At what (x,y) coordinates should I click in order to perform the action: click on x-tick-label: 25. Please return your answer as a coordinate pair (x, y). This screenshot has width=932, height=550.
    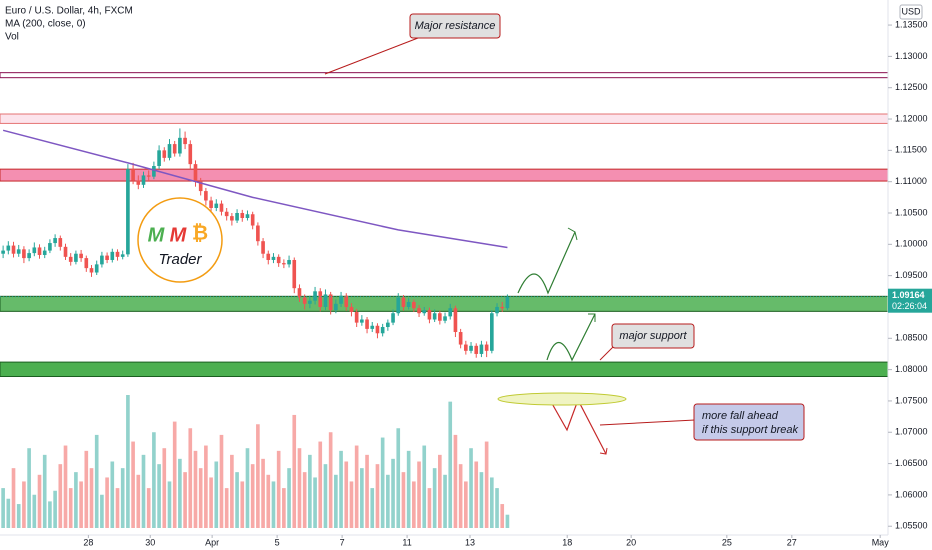
    Looking at the image, I should click on (727, 542).